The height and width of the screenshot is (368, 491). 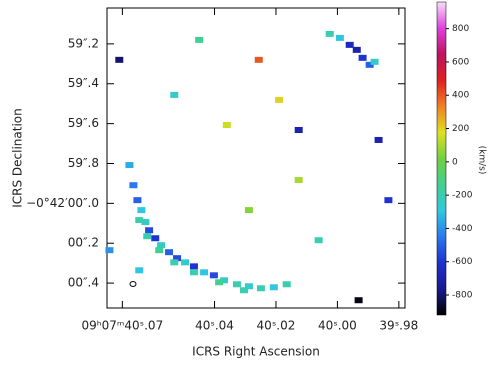 What do you see at coordinates (460, 62) in the screenshot?
I see `colorbar-tick-label: 600` at bounding box center [460, 62].